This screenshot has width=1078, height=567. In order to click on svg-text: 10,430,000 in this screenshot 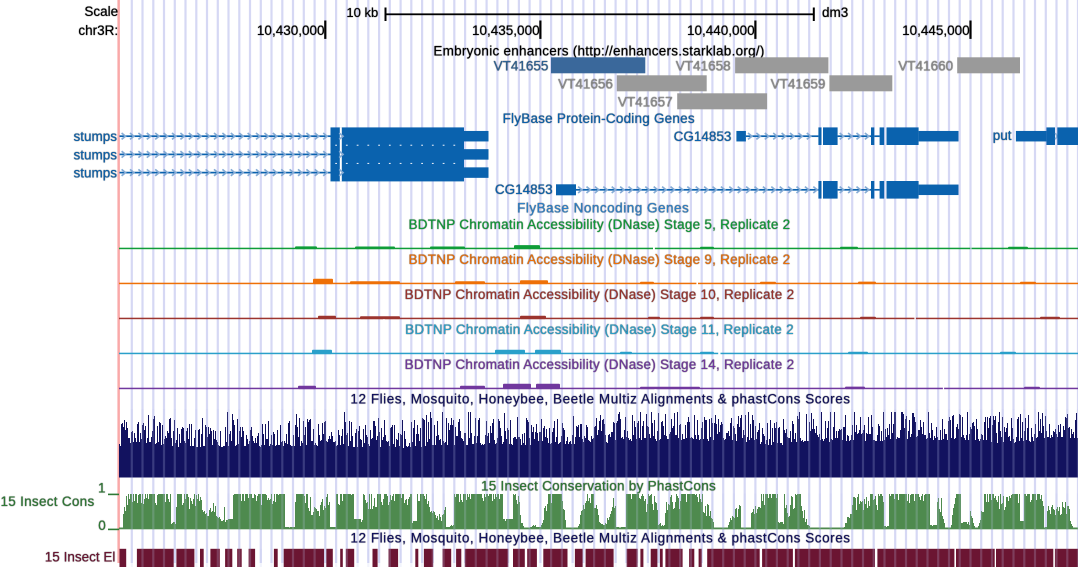, I will do `click(291, 30)`.